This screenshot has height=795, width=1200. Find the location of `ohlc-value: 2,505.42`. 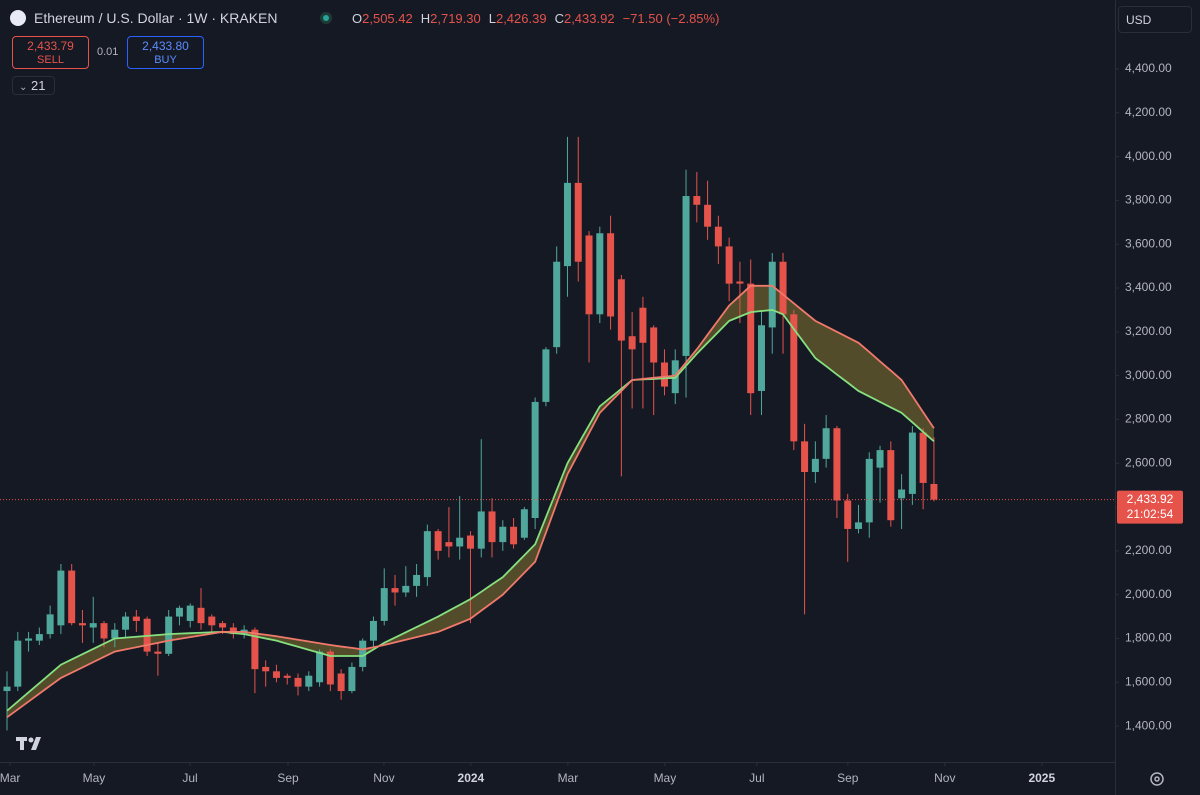

ohlc-value: 2,505.42 is located at coordinates (387, 18).